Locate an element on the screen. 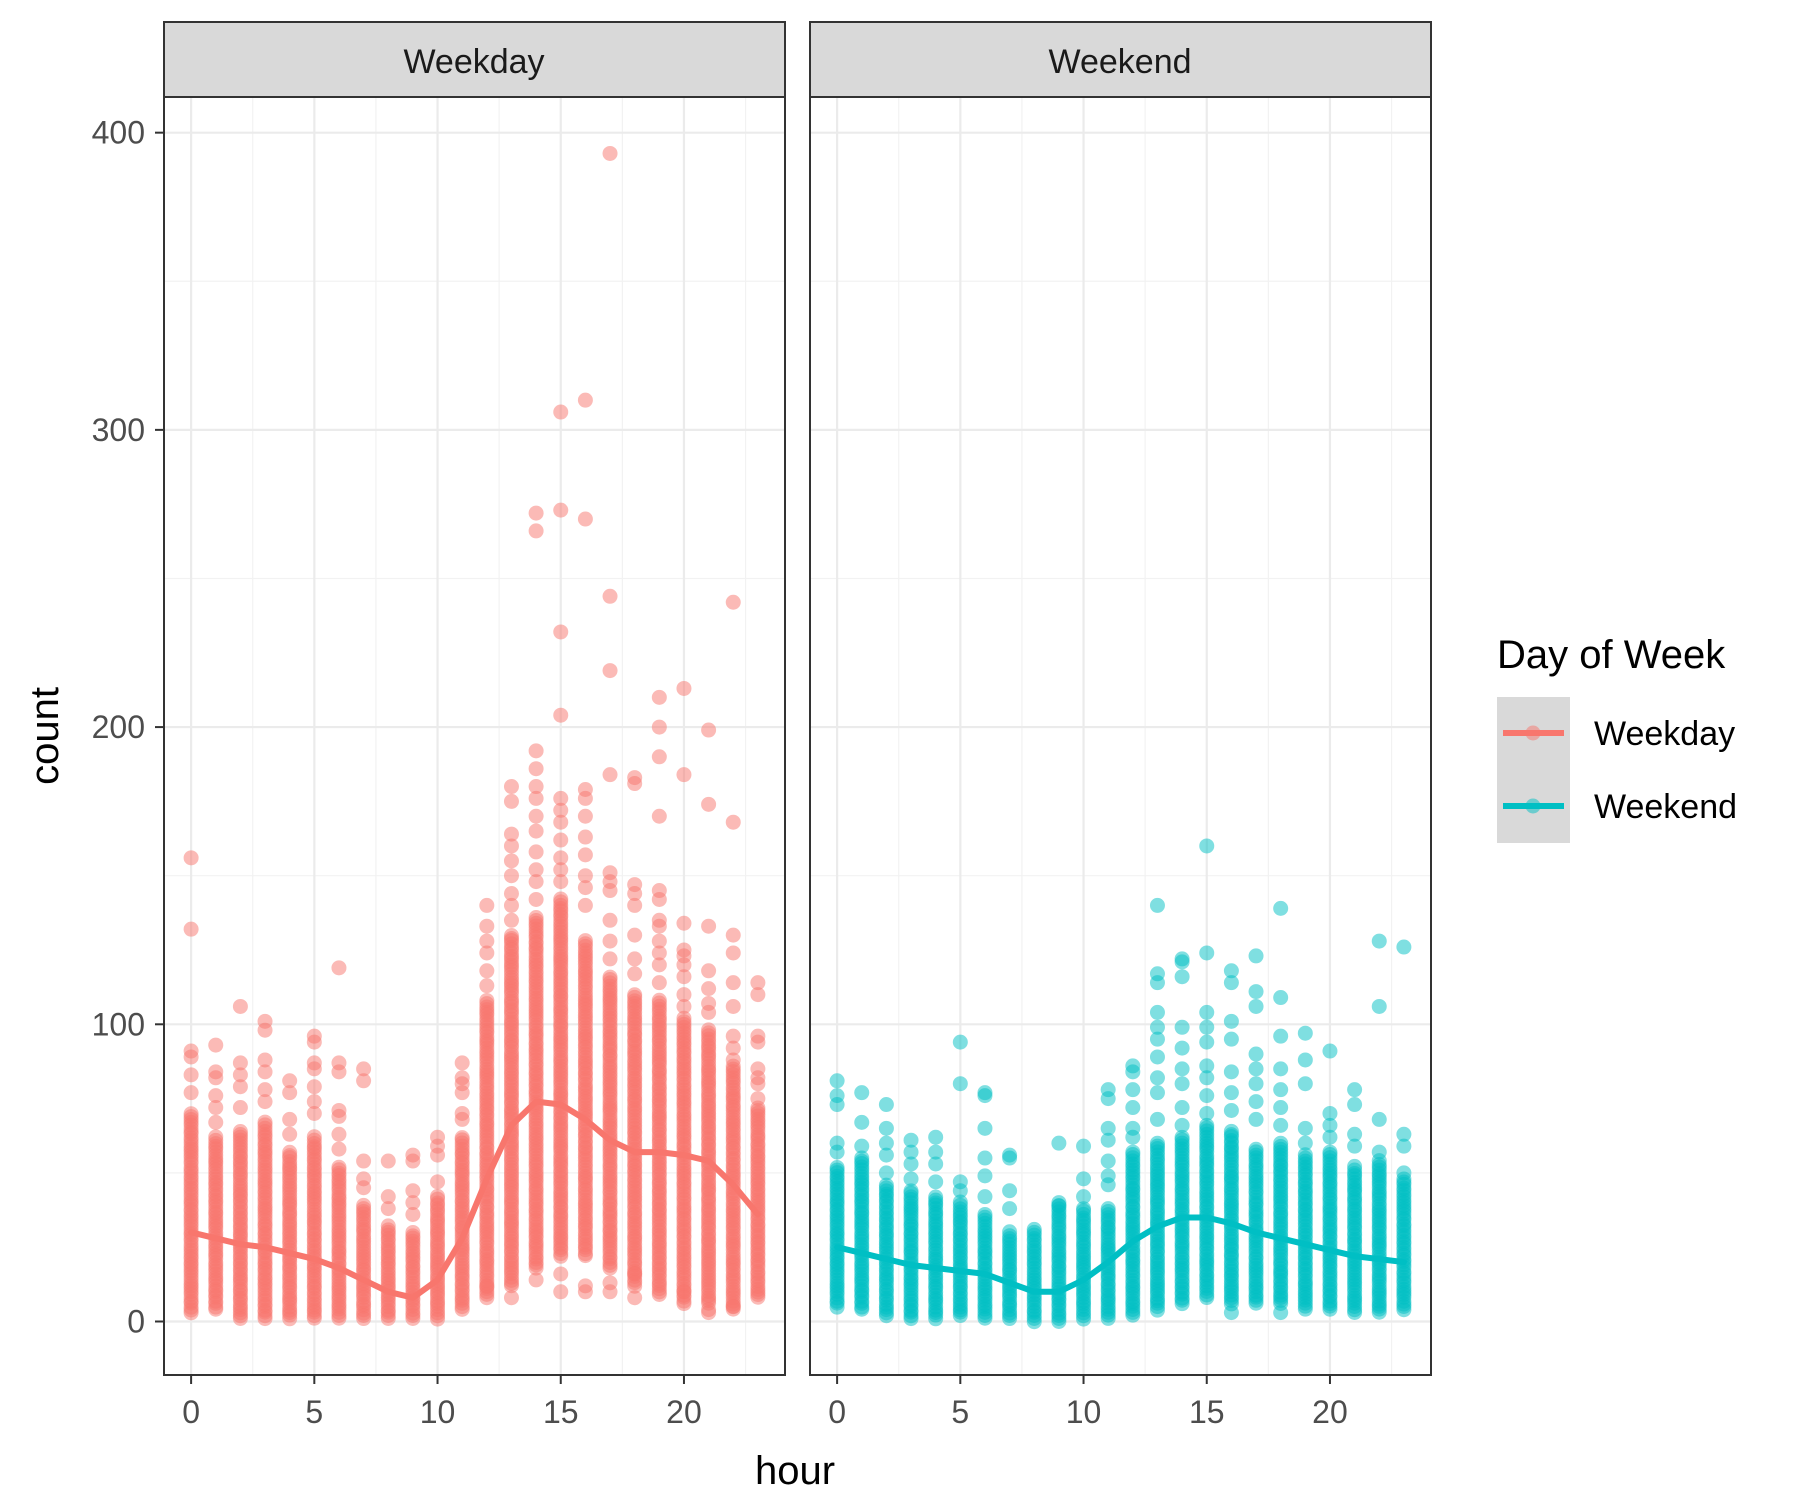  y-axis: 0 100 200 300 400 is located at coordinates (128, 727).